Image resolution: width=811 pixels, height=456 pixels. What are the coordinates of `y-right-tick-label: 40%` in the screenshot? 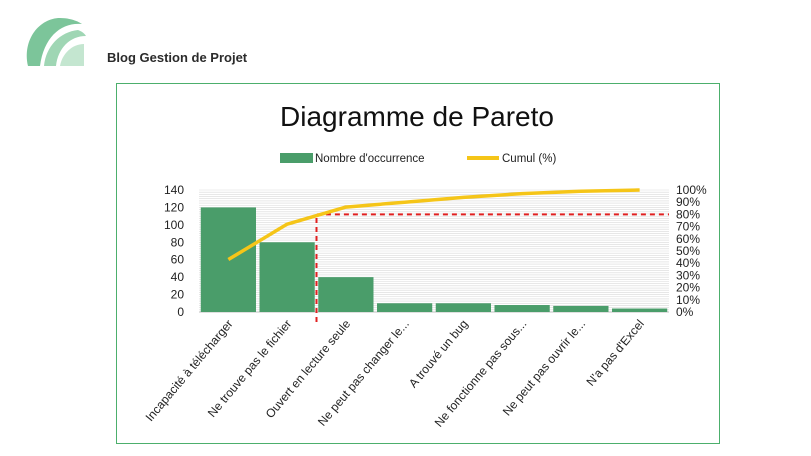 It's located at (688, 263).